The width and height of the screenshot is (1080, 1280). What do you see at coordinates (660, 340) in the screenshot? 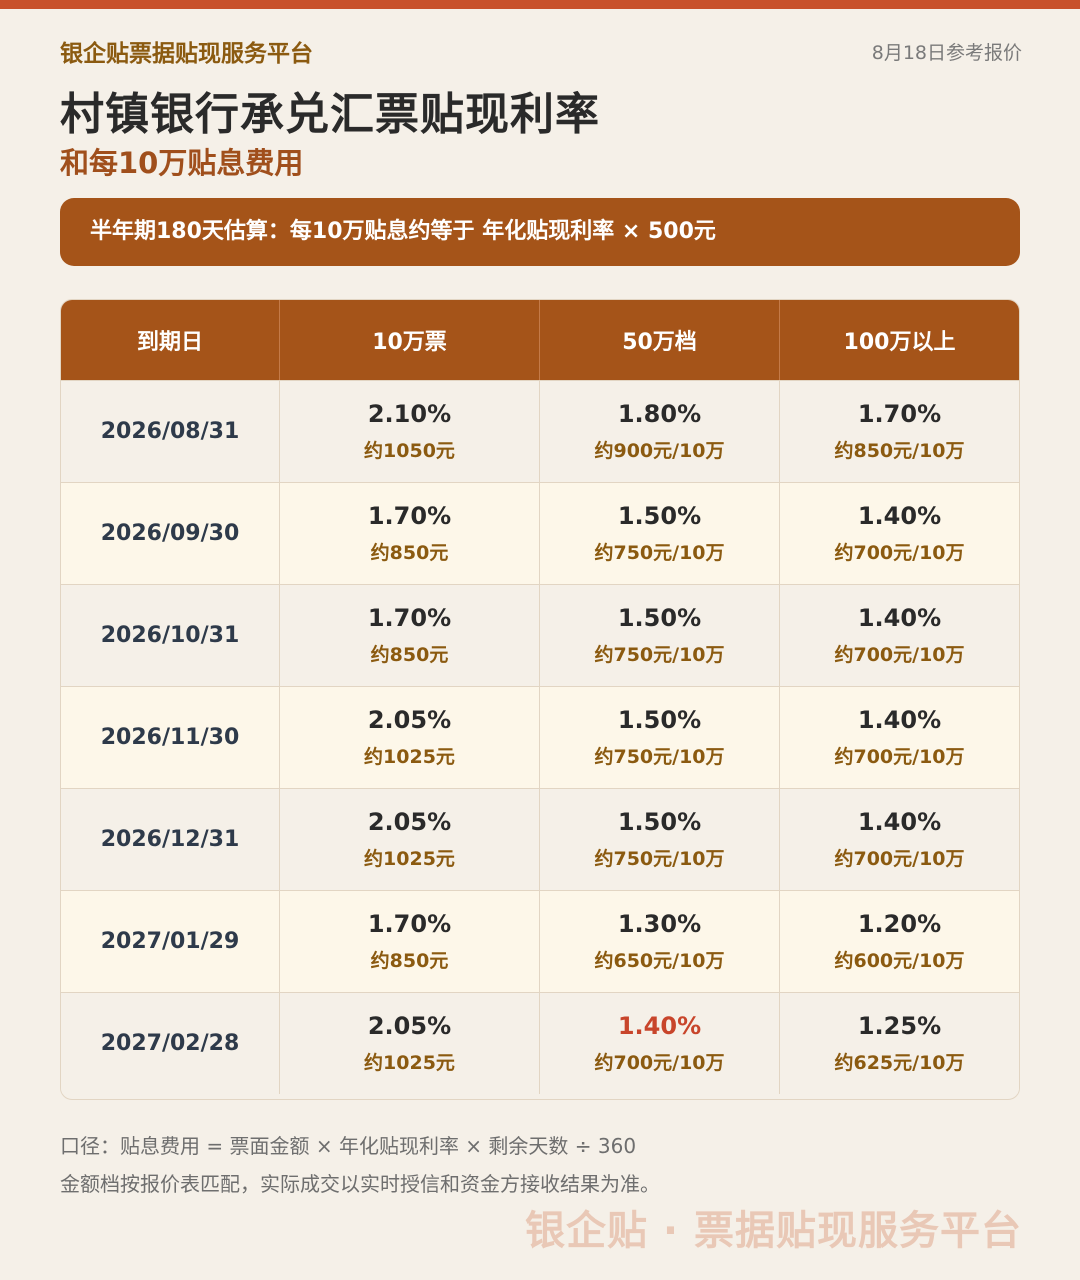
I see `col-header-500k: 50万档` at bounding box center [660, 340].